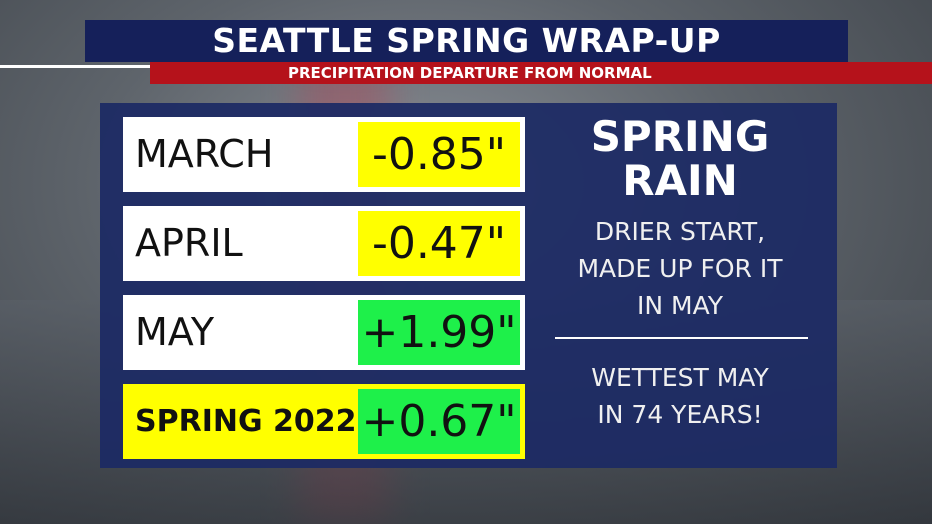 The width and height of the screenshot is (932, 524). What do you see at coordinates (439, 332) in the screenshot?
I see `row-value: +1.99"` at bounding box center [439, 332].